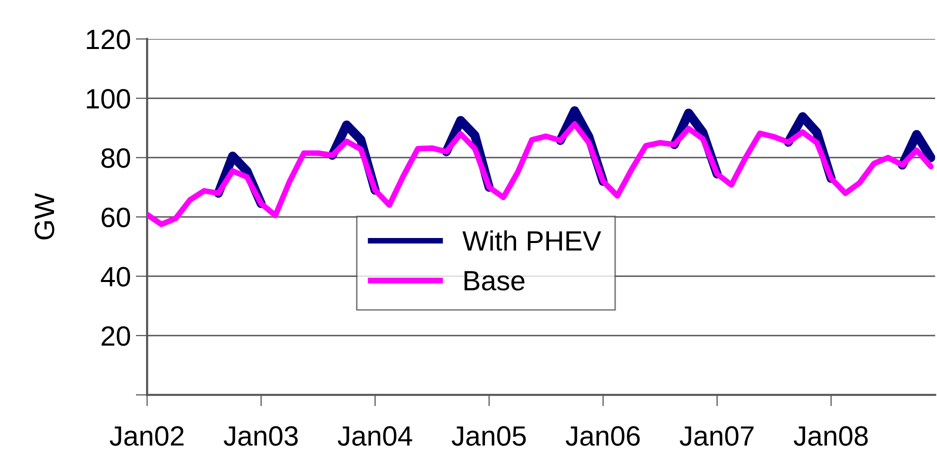 The width and height of the screenshot is (937, 464). What do you see at coordinates (603, 436) in the screenshot?
I see `x-tick-label: Jan06` at bounding box center [603, 436].